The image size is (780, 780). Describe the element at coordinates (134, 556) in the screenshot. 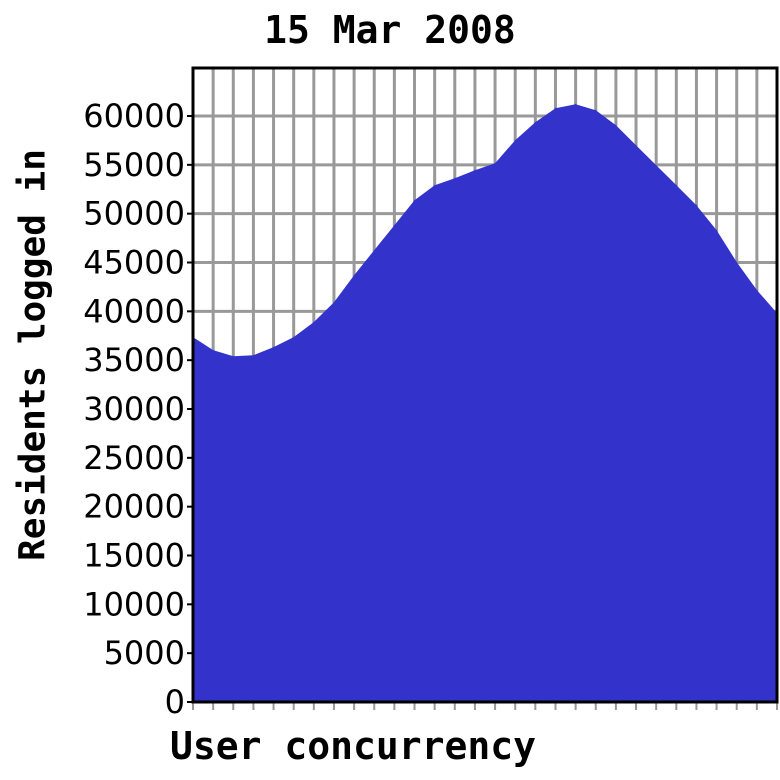

I see `y-tick-label: 15000` at that location.